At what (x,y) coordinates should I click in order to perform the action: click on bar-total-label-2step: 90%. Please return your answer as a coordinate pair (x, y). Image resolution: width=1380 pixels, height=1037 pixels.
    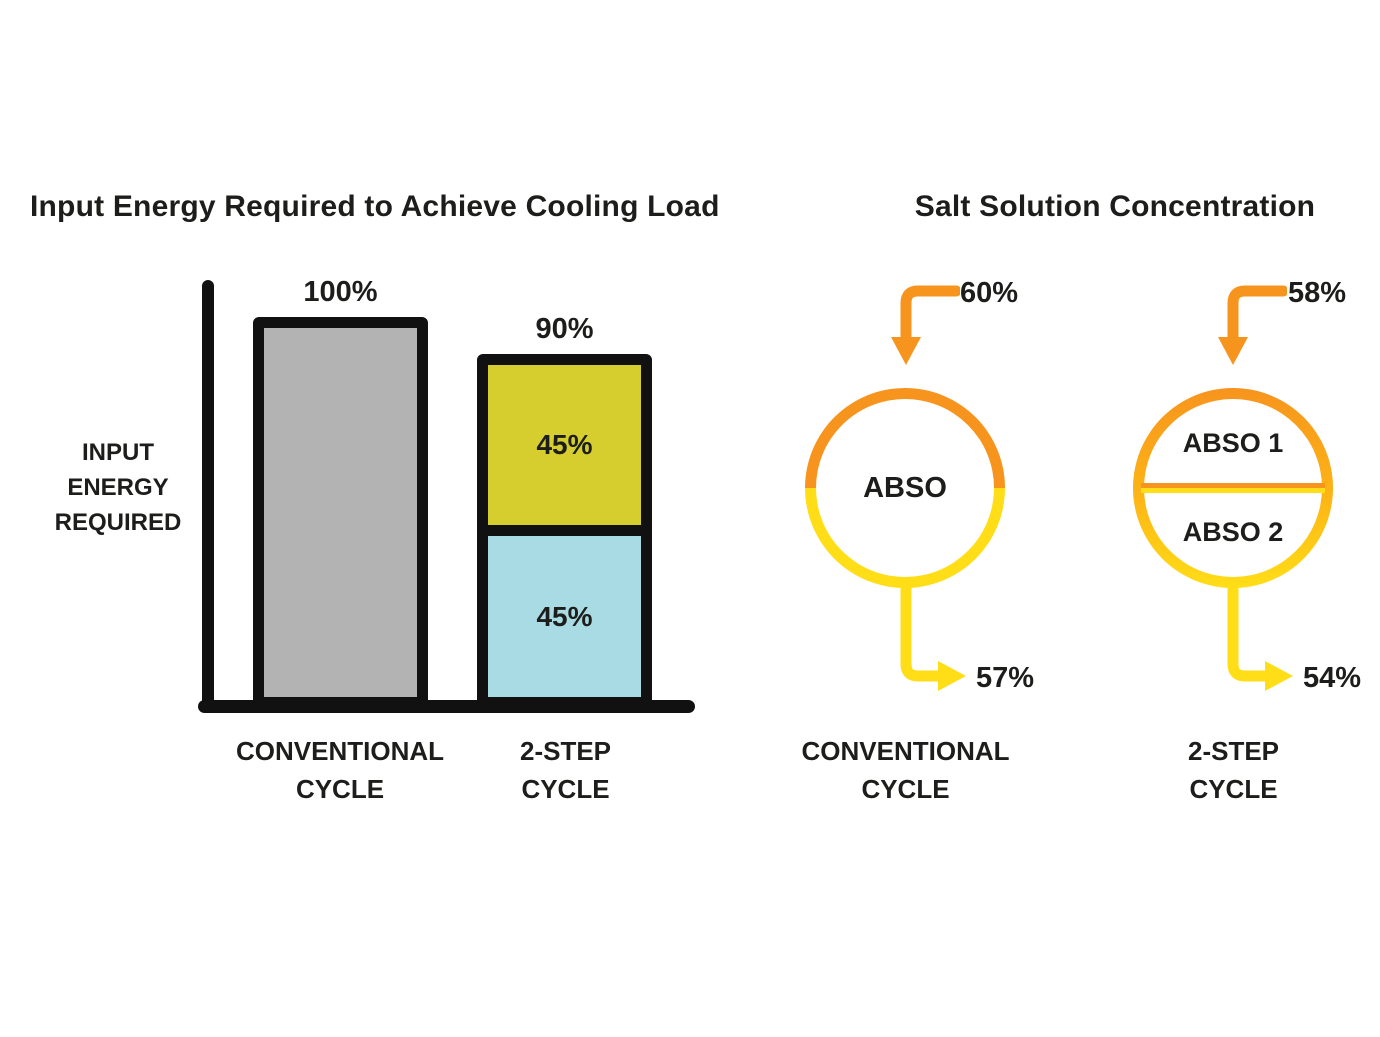
    Looking at the image, I should click on (564, 329).